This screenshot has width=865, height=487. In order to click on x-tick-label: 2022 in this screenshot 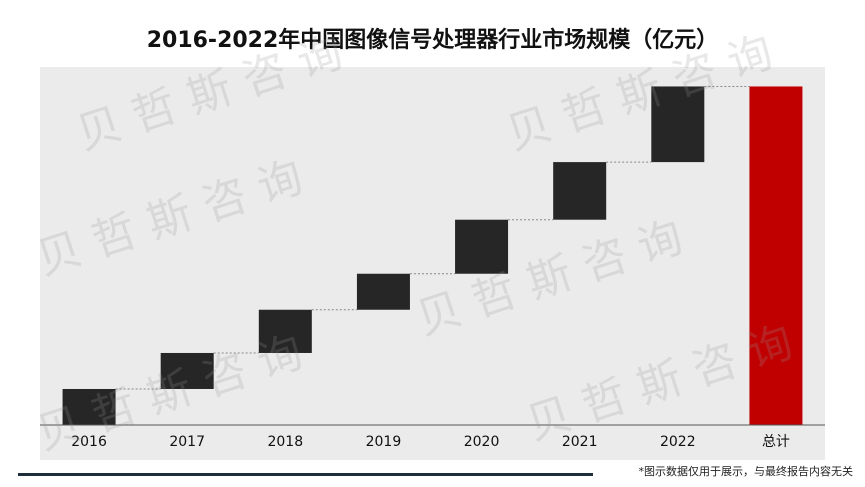, I will do `click(678, 442)`.